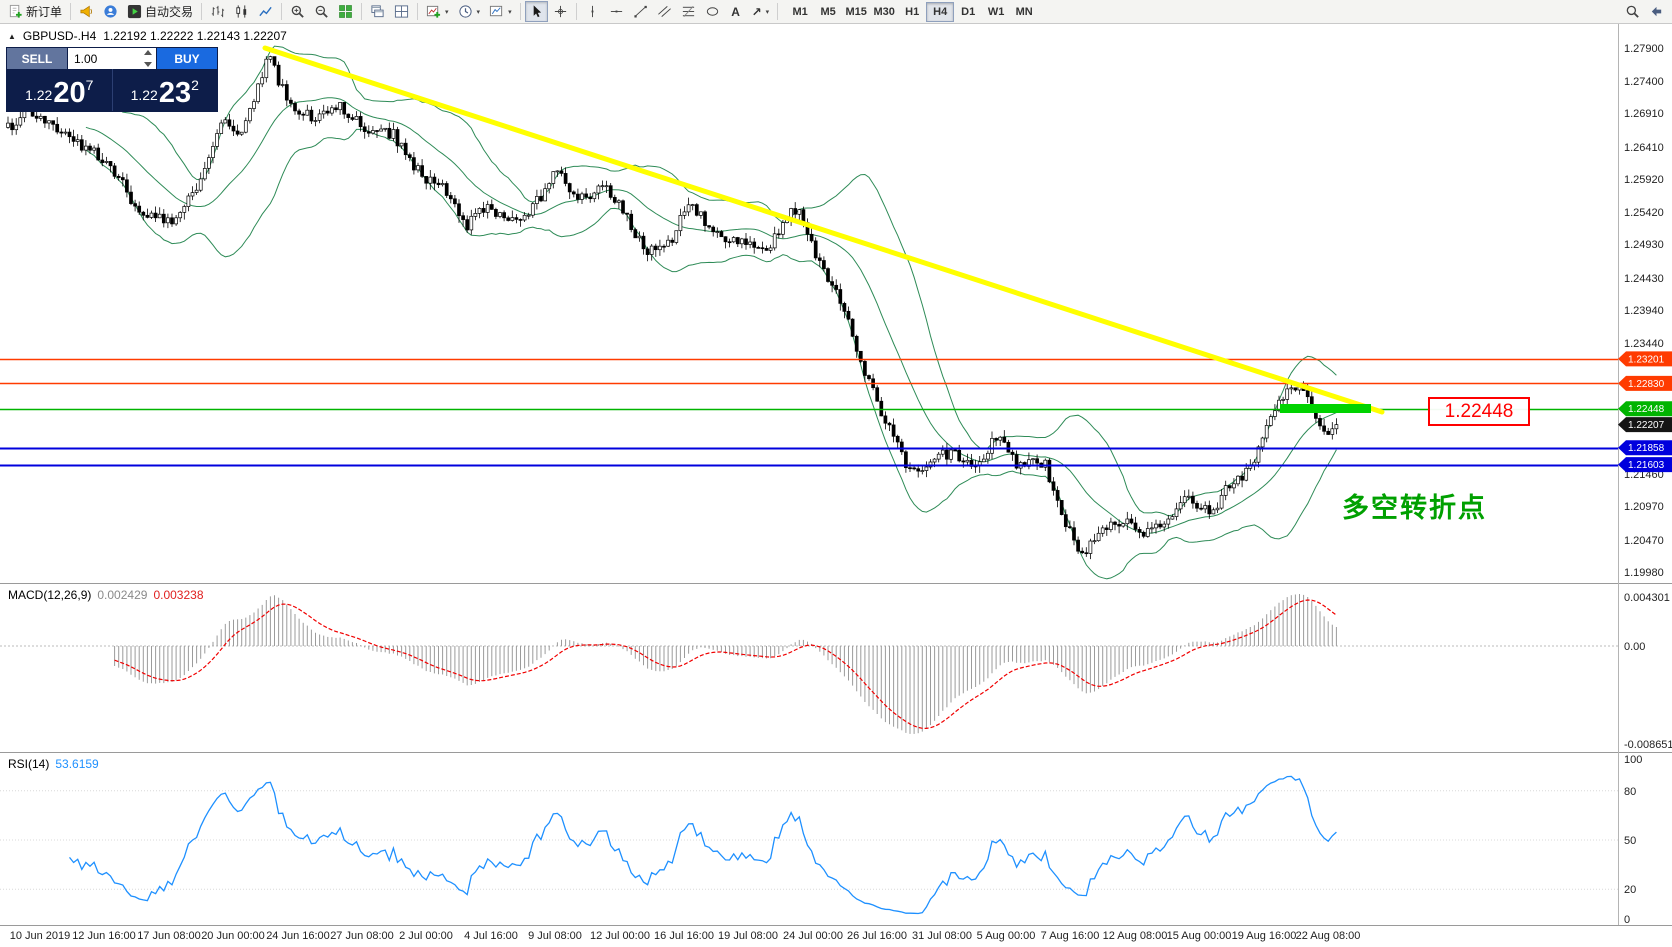 This screenshot has width=1672, height=947. I want to click on periods-button: ▾, so click(469, 11).